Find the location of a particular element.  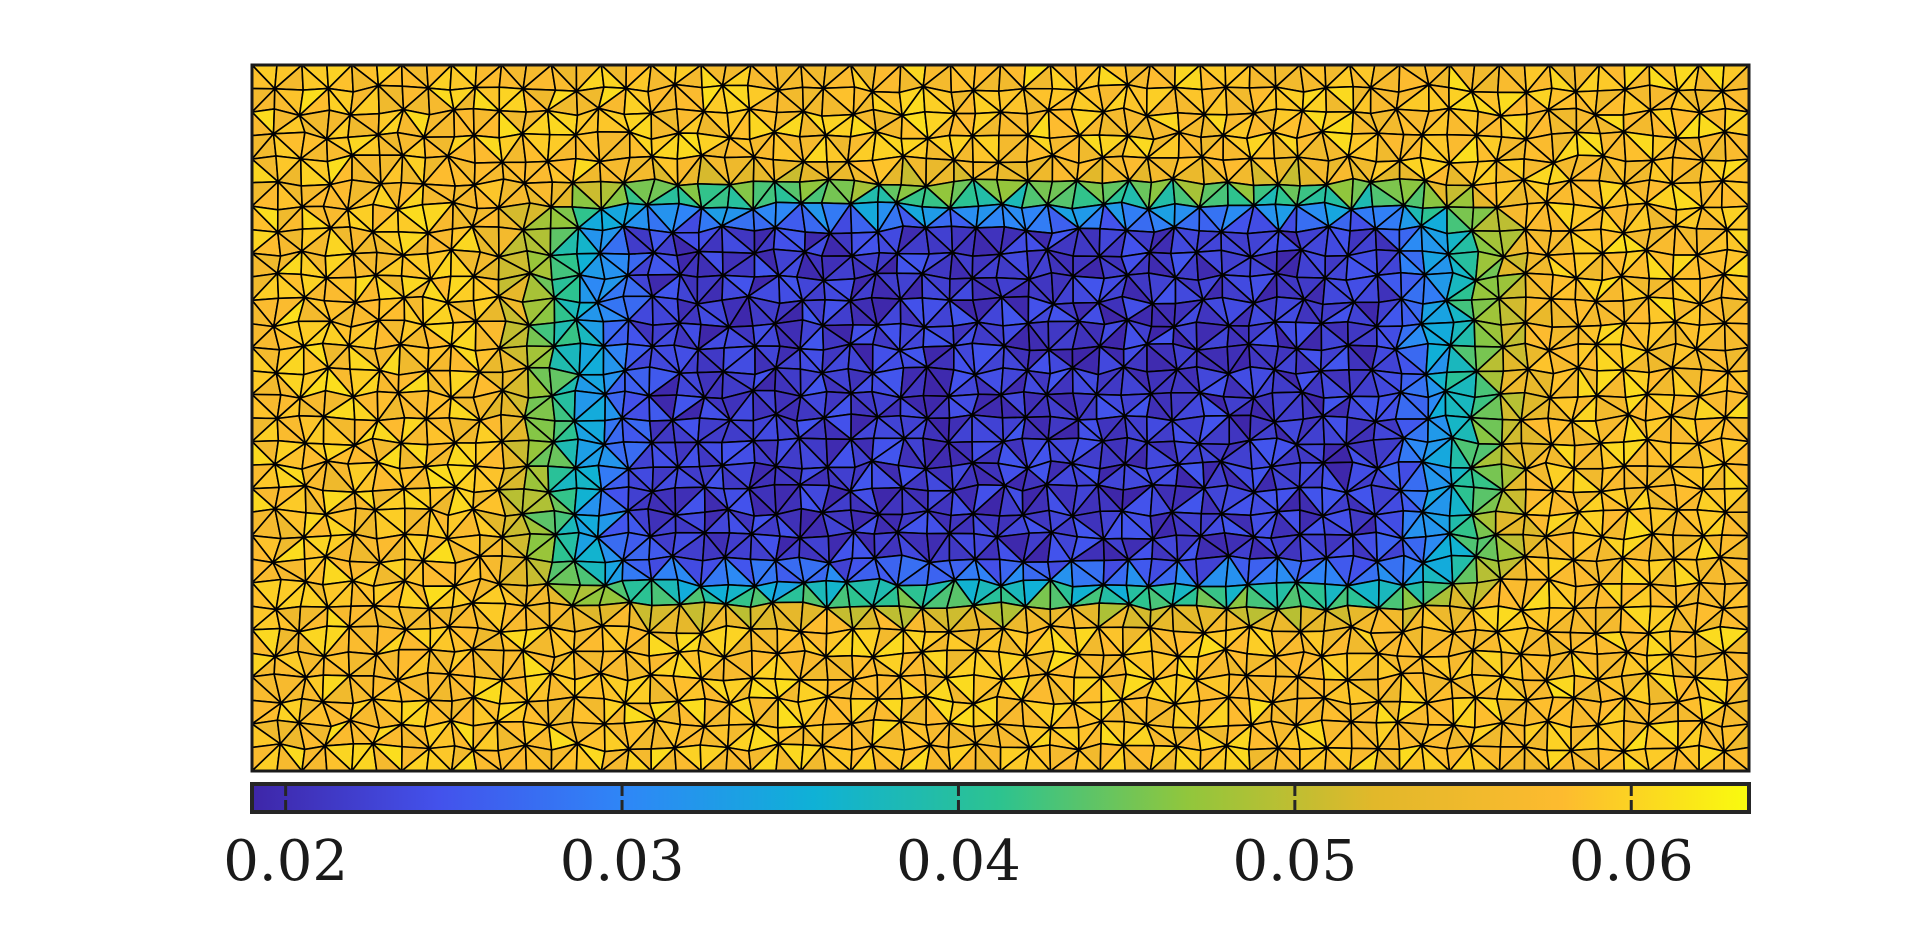

colorbar is located at coordinates (1000, 798).